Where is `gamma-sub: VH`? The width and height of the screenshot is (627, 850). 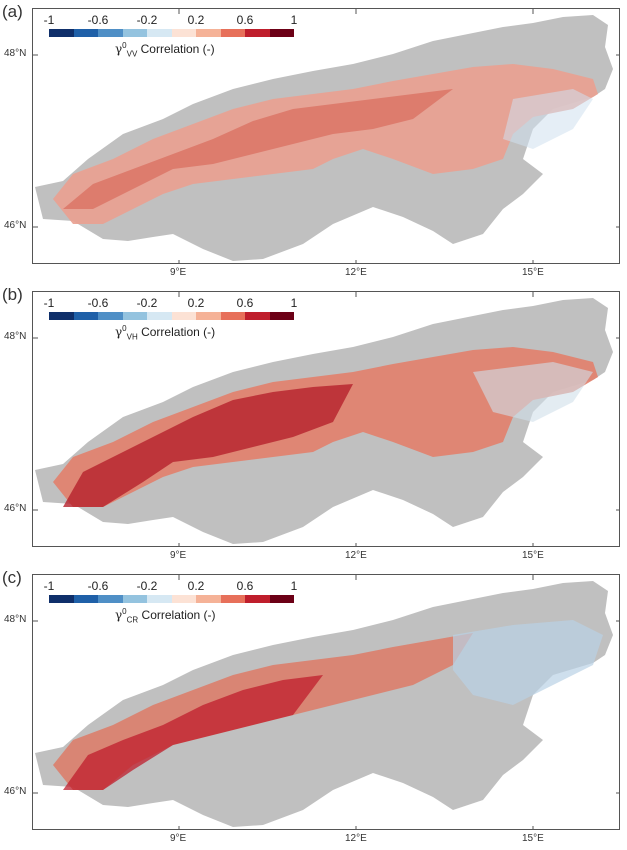
gamma-sub: VH is located at coordinates (132, 337).